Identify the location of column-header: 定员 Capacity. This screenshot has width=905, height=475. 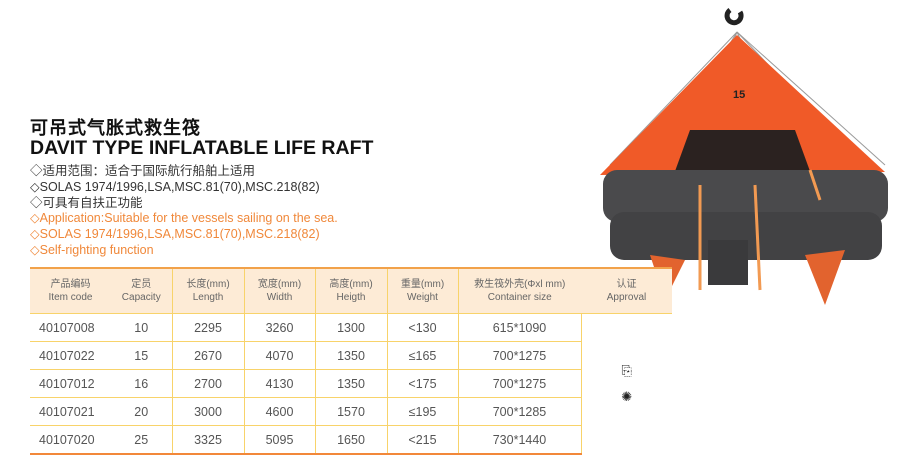
(141, 291).